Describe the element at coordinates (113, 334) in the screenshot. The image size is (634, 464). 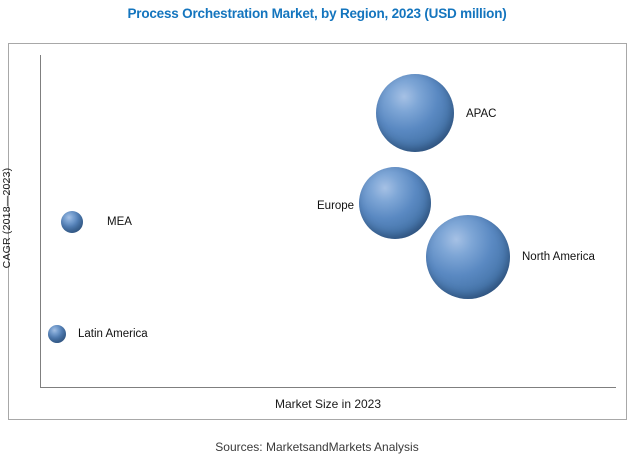
I see `bubble-label-latin-america: Latin America` at that location.